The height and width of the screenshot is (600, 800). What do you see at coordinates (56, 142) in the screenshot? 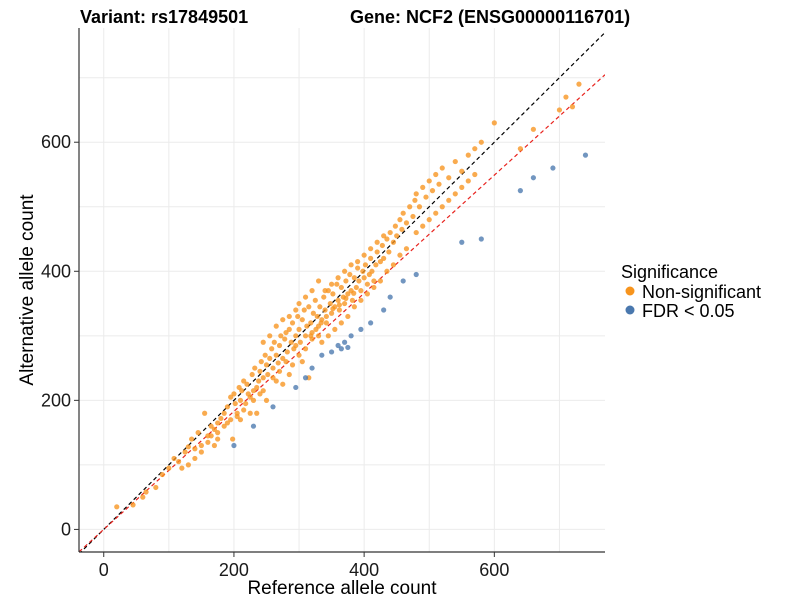
I see `y-tick-label-600: 600` at bounding box center [56, 142].